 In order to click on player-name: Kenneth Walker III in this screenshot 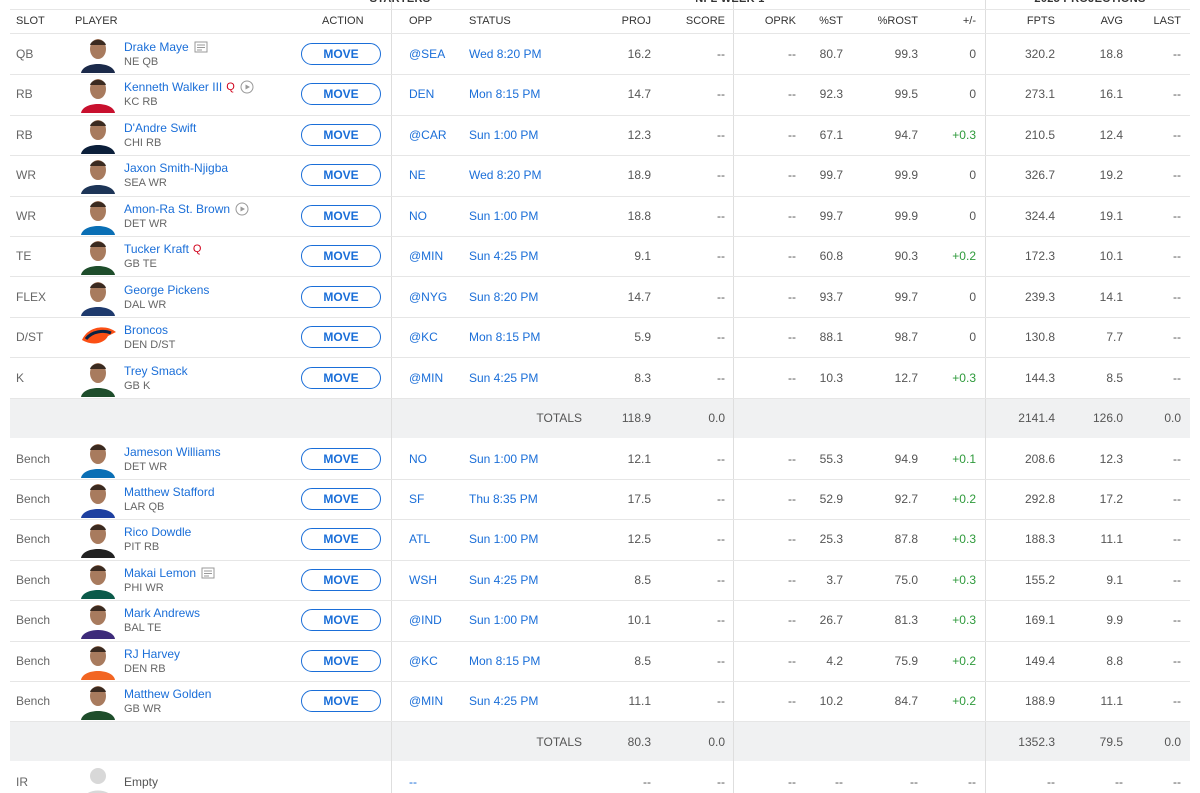, I will do `click(173, 87)`.